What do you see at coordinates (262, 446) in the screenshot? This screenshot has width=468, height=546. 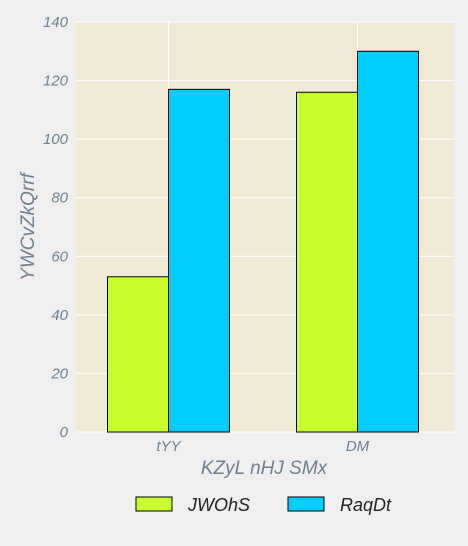 I see `x-tick-labels: tYY DM` at bounding box center [262, 446].